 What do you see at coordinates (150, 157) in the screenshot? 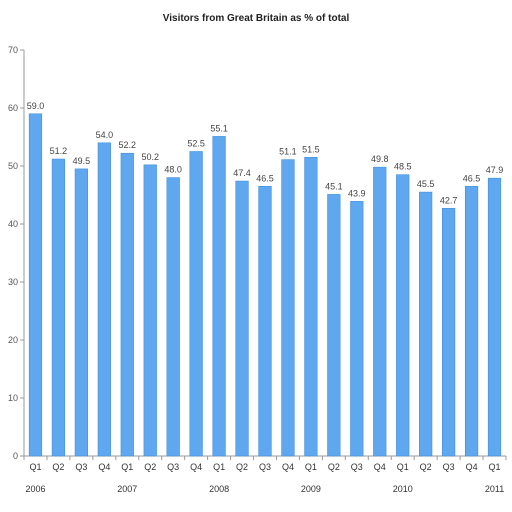
I see `data-label: 50.2` at bounding box center [150, 157].